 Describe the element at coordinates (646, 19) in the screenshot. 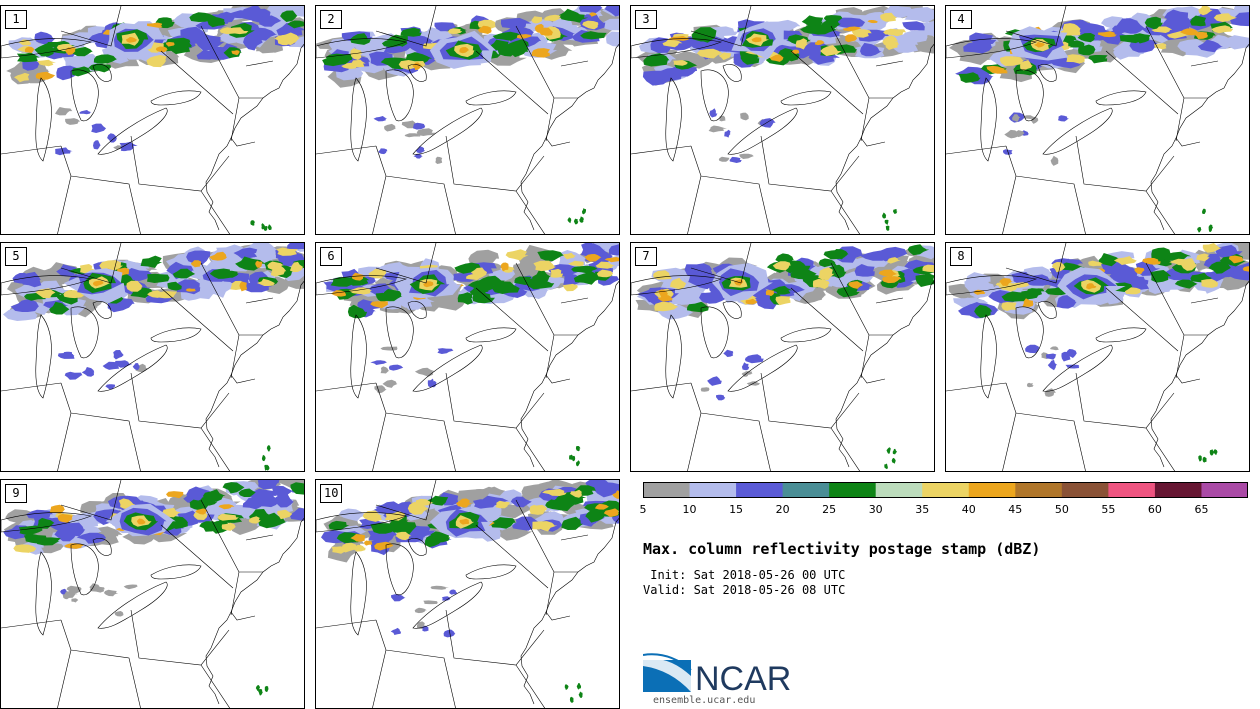

I see `member-label: 3` at that location.